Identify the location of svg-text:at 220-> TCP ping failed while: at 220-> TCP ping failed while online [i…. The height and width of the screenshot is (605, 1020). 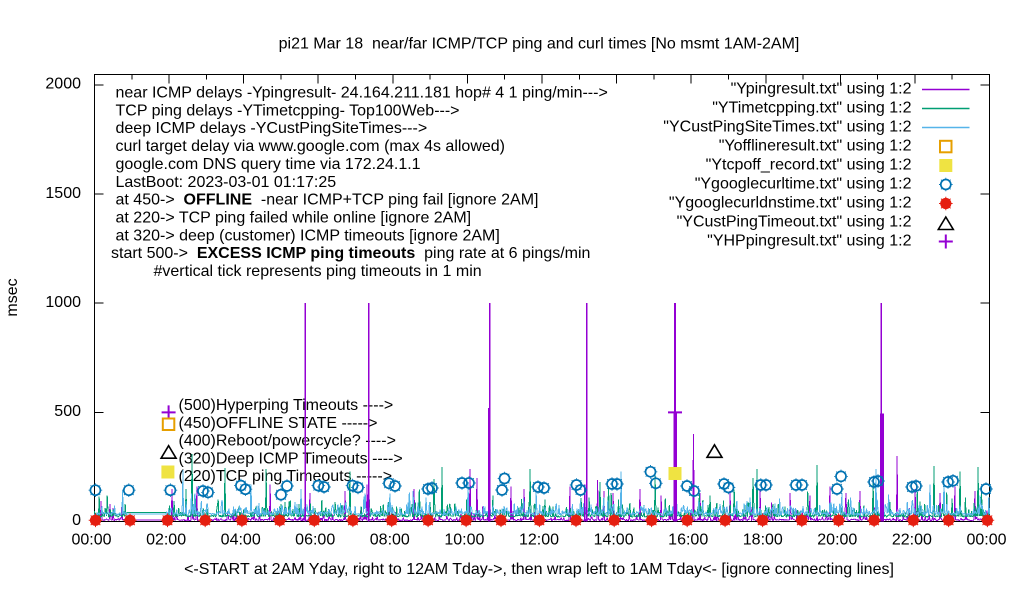
(294, 218).